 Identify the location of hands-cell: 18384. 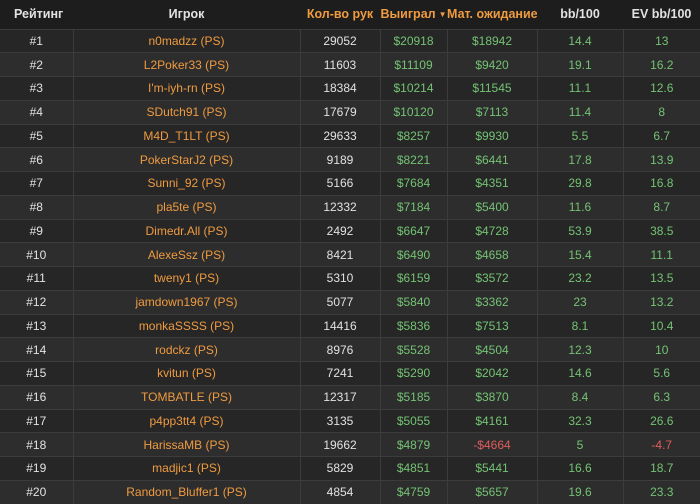
(339, 88).